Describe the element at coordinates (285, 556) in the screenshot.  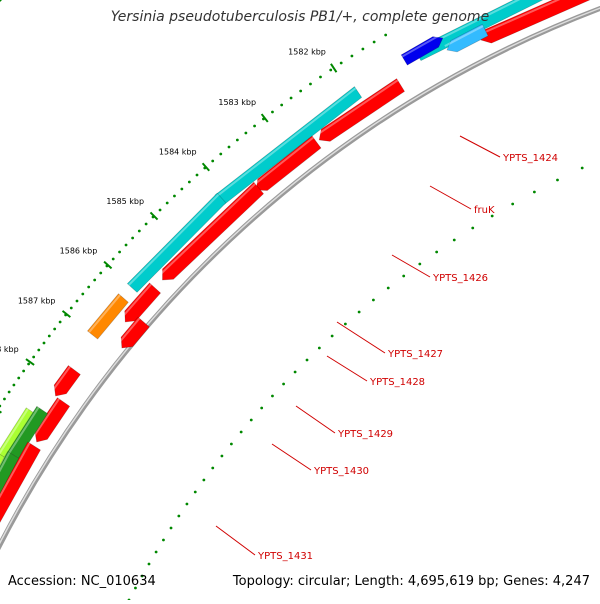
I see `gene-label: YPTS_1431` at that location.